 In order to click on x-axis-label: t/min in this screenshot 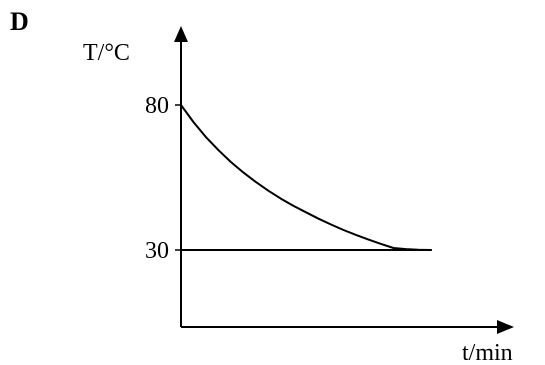, I will do `click(487, 352)`.